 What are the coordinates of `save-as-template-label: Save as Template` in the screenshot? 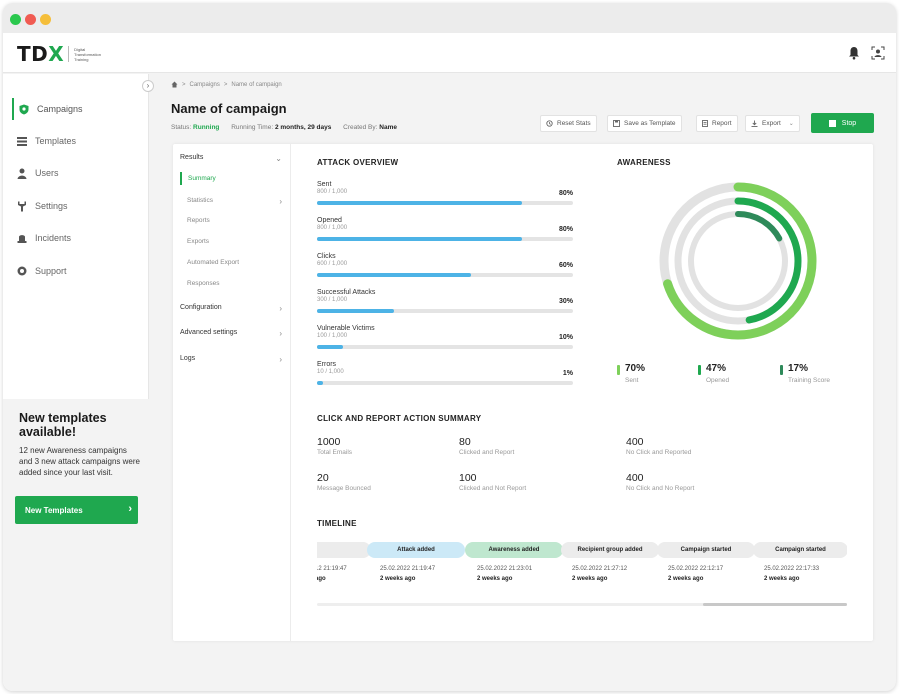 It's located at (650, 123).